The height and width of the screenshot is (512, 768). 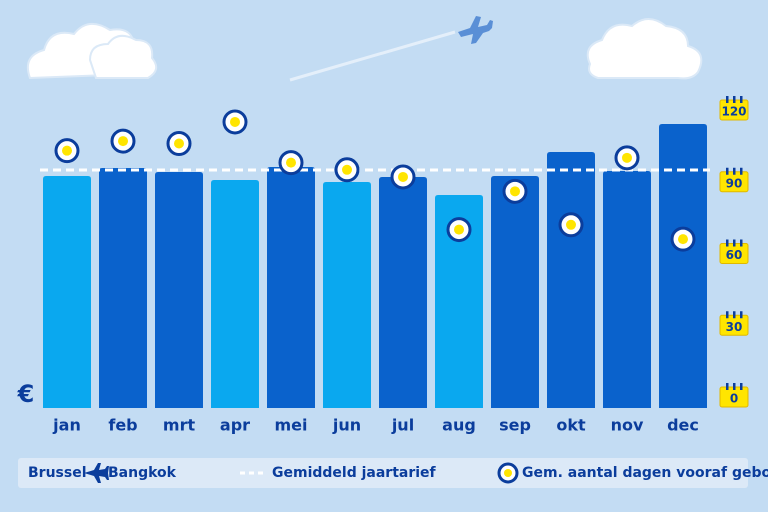 What do you see at coordinates (734, 327) in the screenshot?
I see `y2-tick-label: 30` at bounding box center [734, 327].